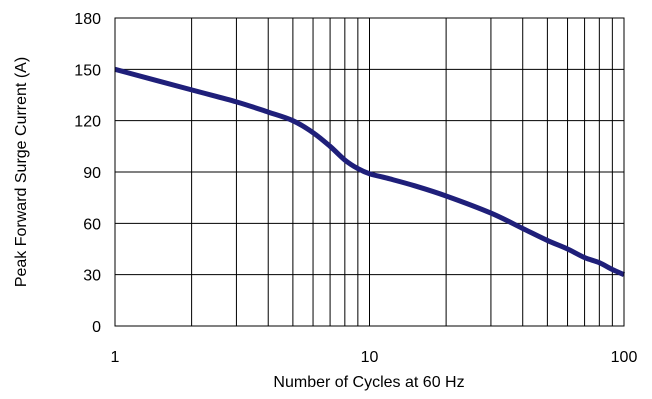 The width and height of the screenshot is (652, 399). I want to click on y-tick-label: 150, so click(87, 70).